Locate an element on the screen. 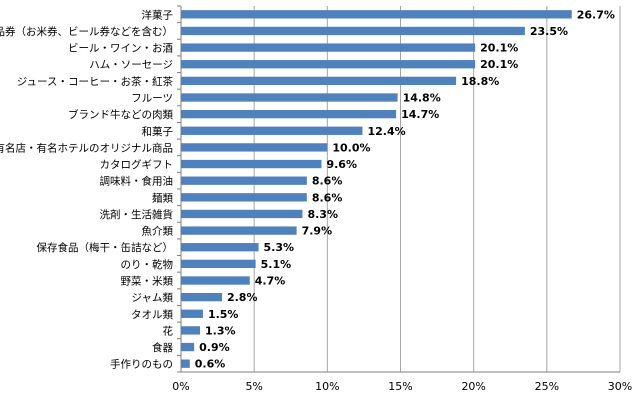  category-label: 有名店・有名ホテルのオリジナル商品 is located at coordinates (86, 147).